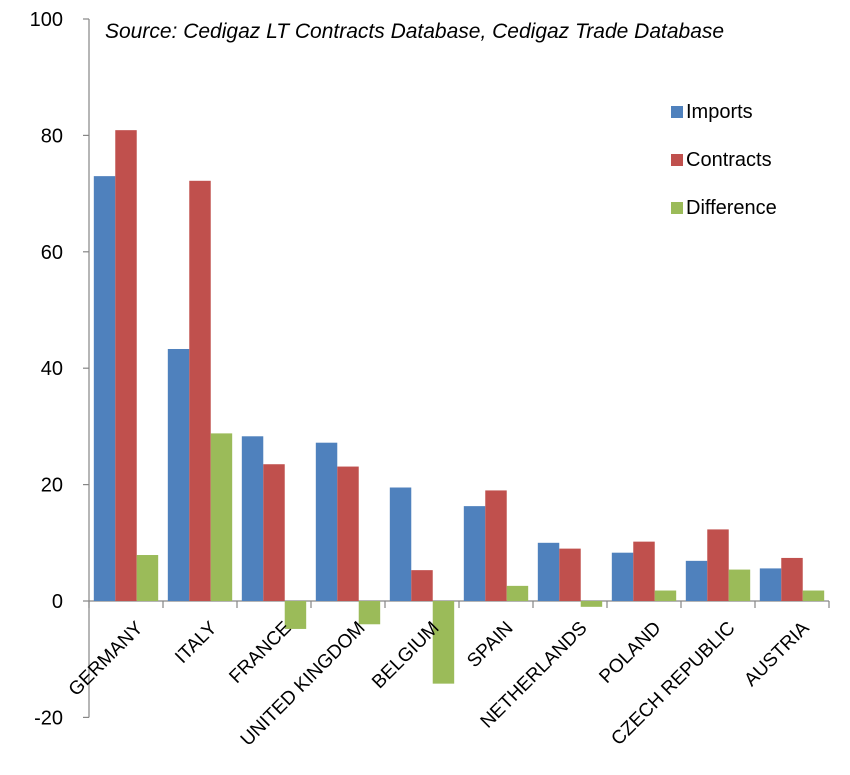 The width and height of the screenshot is (850, 775). What do you see at coordinates (126, 366) in the screenshot?
I see `bar-contracts-germany` at bounding box center [126, 366].